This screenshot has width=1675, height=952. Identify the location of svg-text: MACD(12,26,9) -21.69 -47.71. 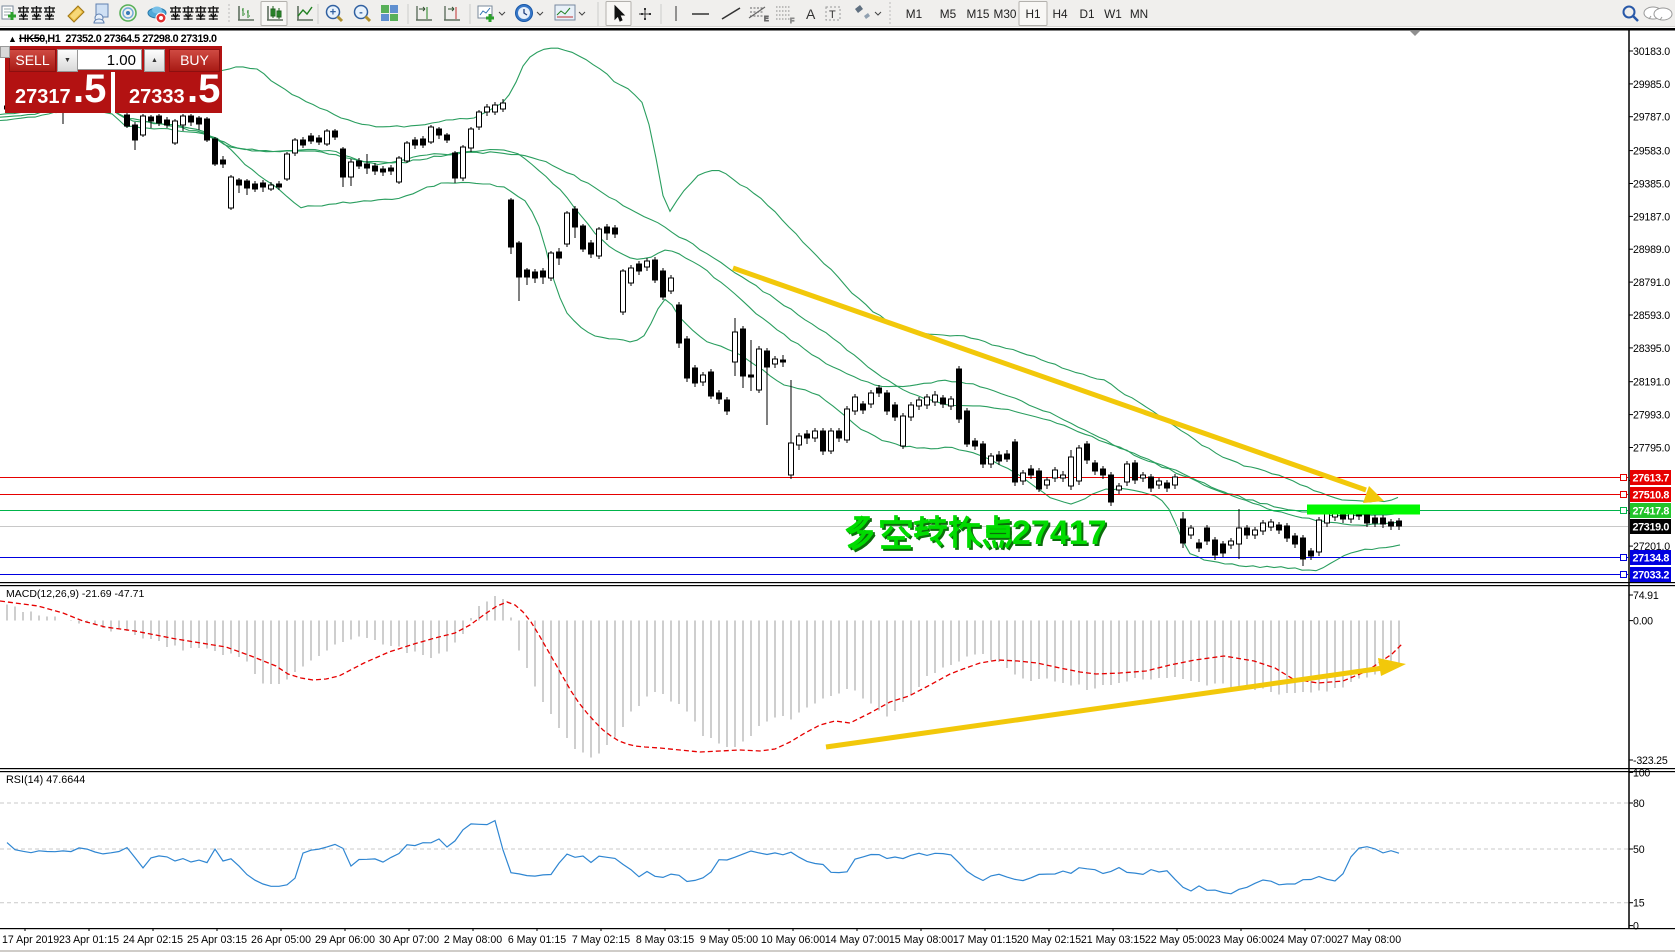
(75, 594).